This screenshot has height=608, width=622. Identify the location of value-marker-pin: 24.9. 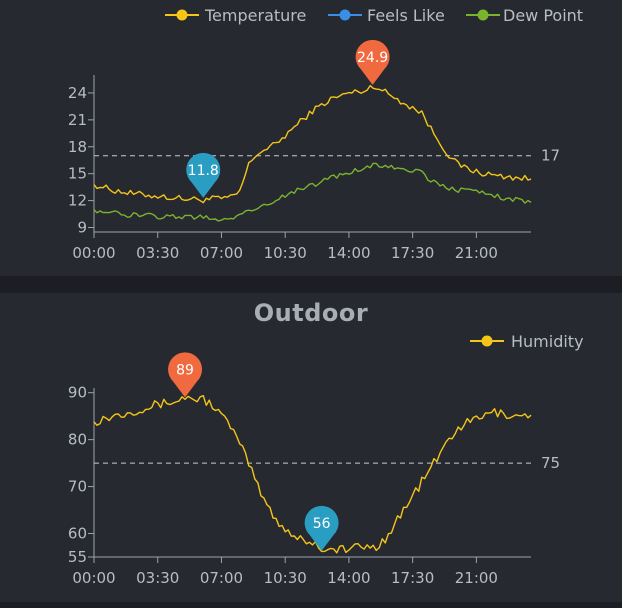
(372, 62).